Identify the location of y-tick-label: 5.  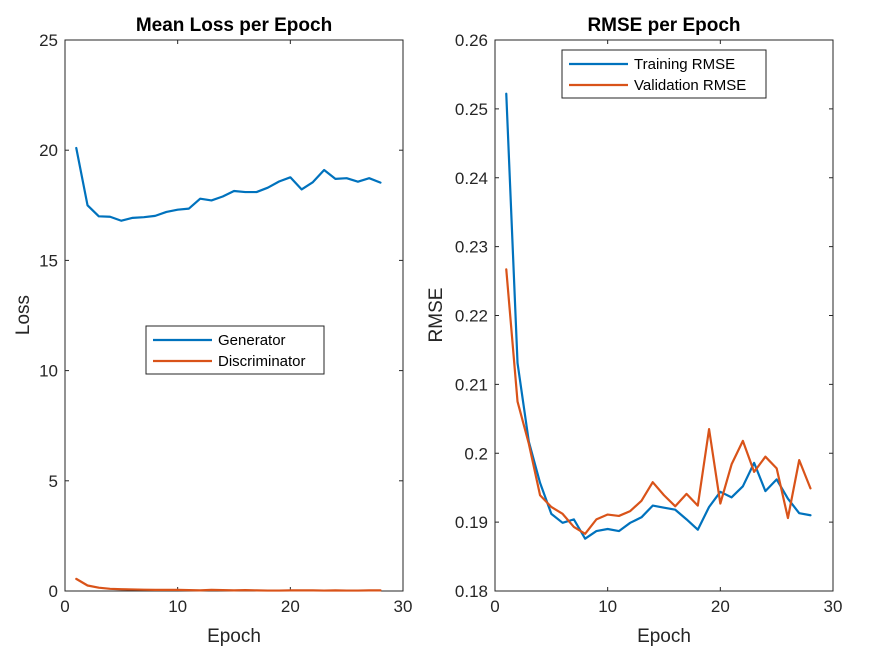
(53, 481).